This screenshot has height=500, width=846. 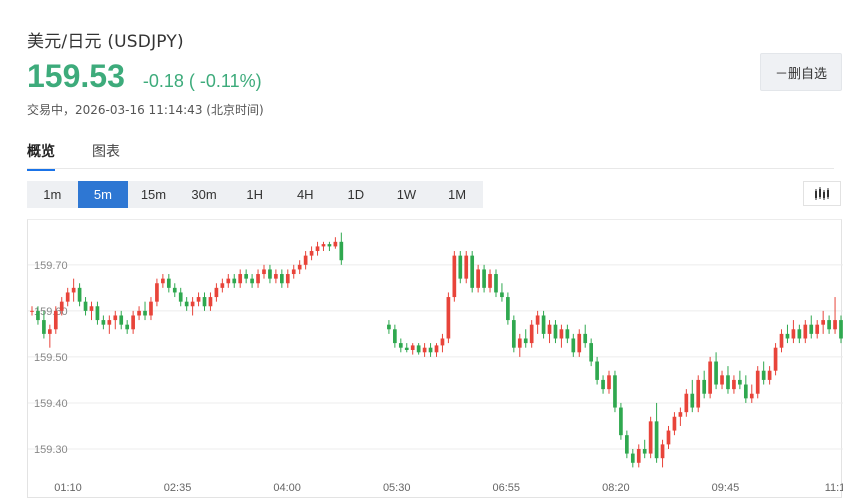 What do you see at coordinates (305, 194) in the screenshot?
I see `interval-4h: 4H` at bounding box center [305, 194].